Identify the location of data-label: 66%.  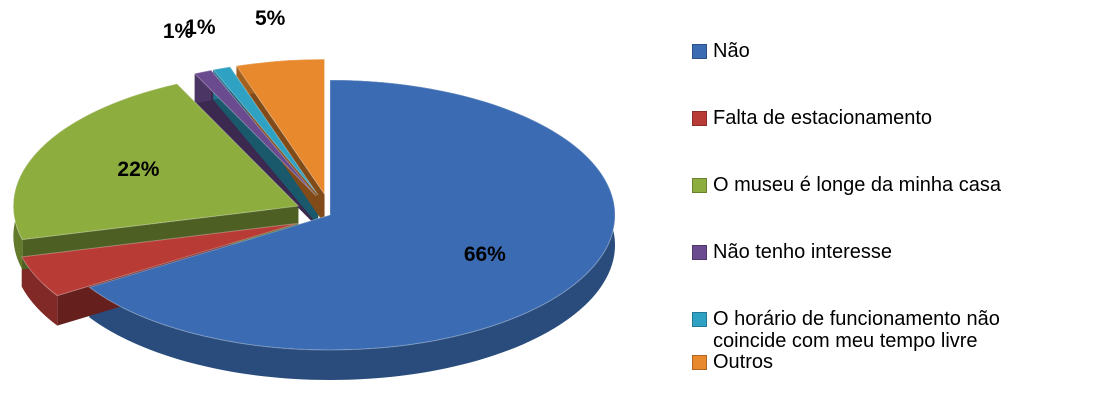
(485, 254).